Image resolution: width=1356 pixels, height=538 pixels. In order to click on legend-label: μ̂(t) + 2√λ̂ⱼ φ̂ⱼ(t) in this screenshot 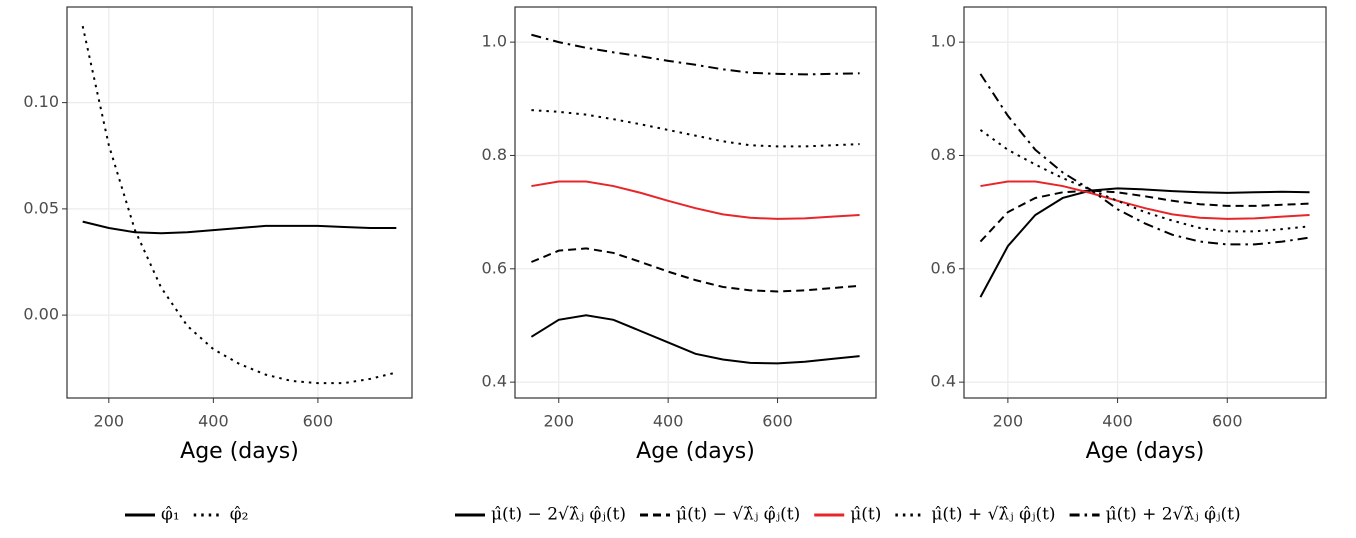, I will do `click(1173, 515)`.